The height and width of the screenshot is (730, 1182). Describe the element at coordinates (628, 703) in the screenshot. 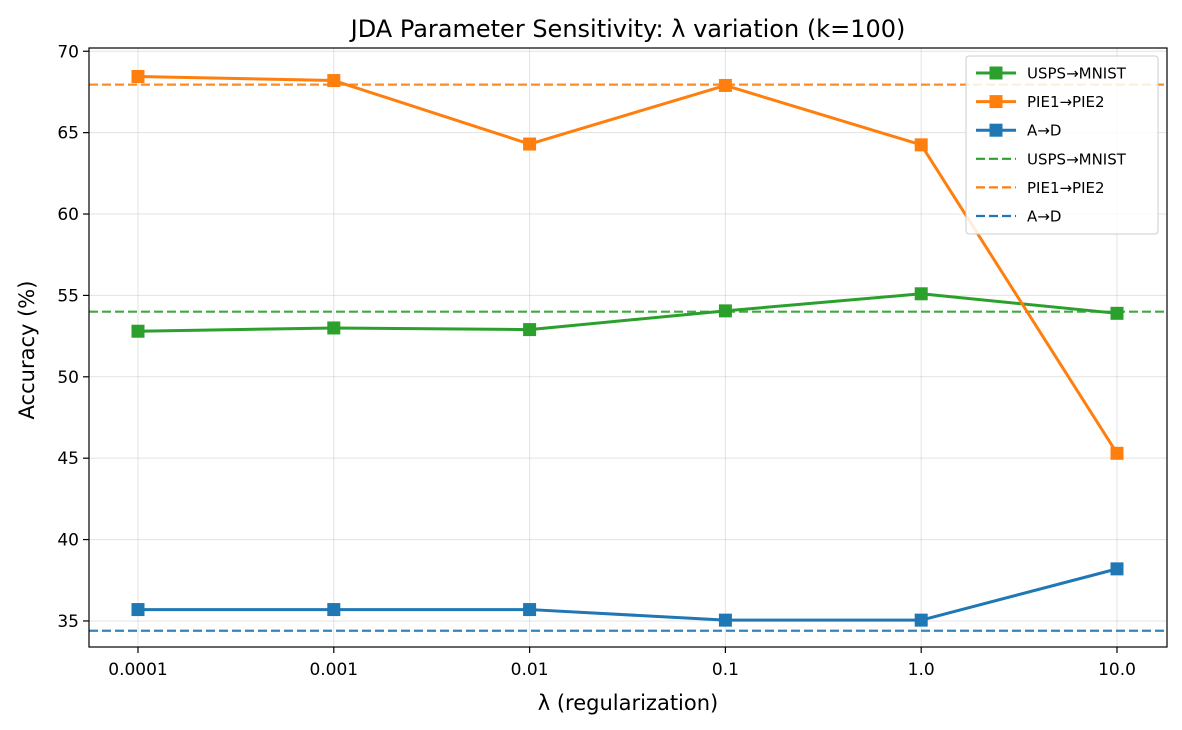

I see `x-axis-label: λ (regularization)` at that location.